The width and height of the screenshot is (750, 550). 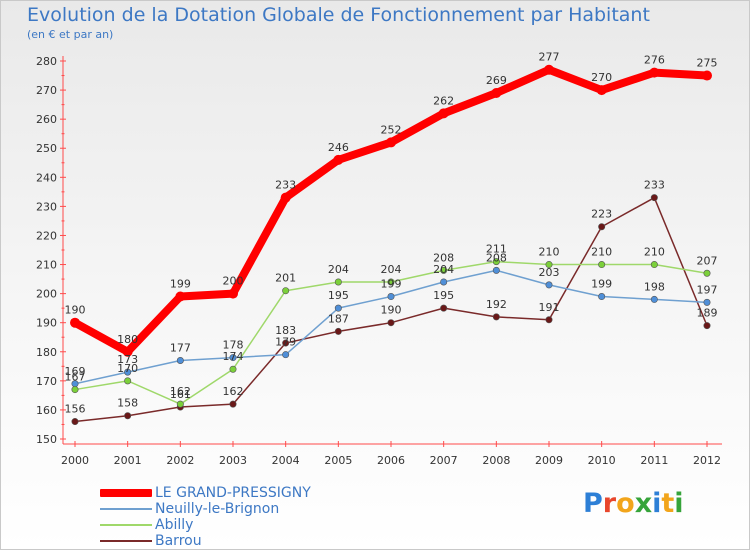 What do you see at coordinates (707, 63) in the screenshot?
I see `data-label: 275` at bounding box center [707, 63].